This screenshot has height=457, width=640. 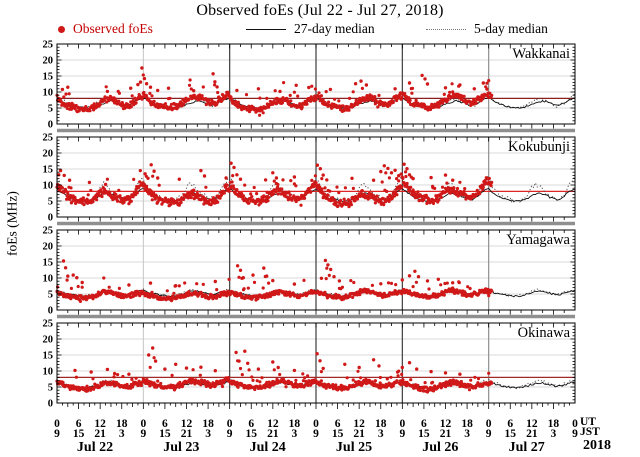 I want to click on legend-observed: Observed foEs, so click(x=105, y=29).